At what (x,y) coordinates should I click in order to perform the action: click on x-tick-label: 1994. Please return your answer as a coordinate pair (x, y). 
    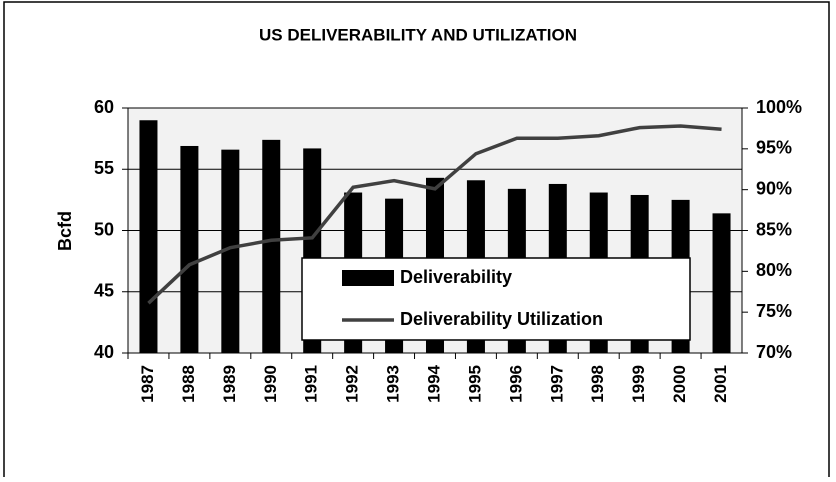
    Looking at the image, I should click on (433, 383).